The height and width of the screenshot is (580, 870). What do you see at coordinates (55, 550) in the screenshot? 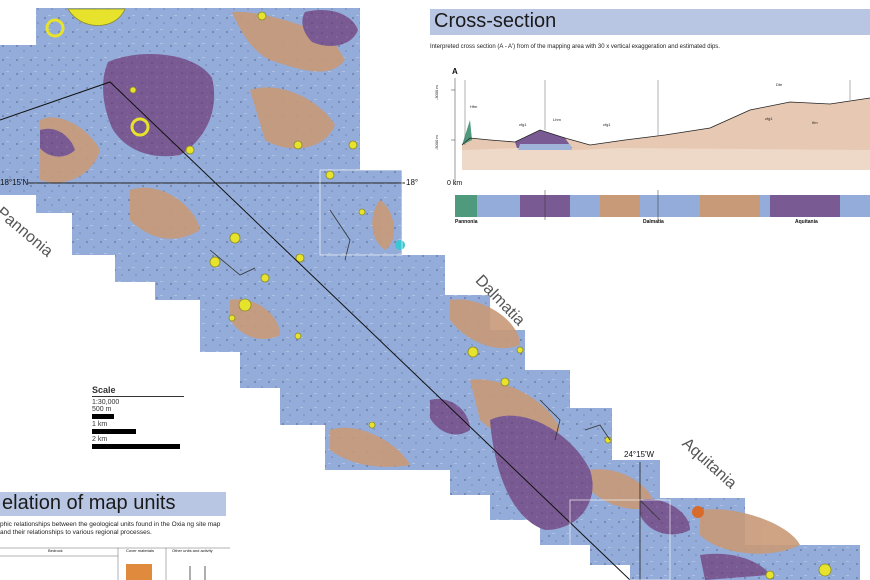
I see `relation-col-bedrock: Bedrock` at bounding box center [55, 550].